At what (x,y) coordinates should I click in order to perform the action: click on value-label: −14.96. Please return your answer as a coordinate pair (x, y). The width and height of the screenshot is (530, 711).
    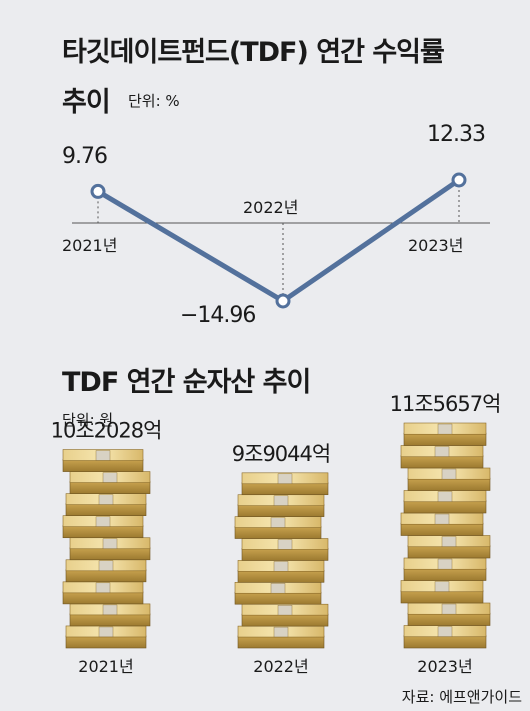
    Looking at the image, I should click on (217, 315).